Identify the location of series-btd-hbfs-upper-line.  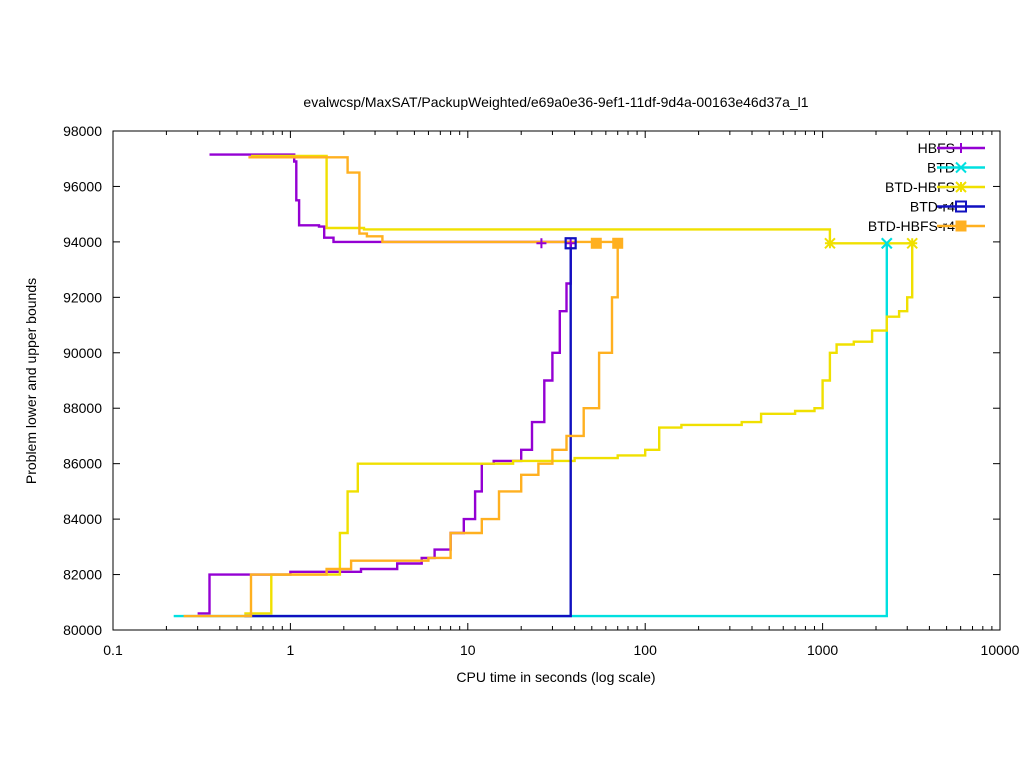
(582, 199).